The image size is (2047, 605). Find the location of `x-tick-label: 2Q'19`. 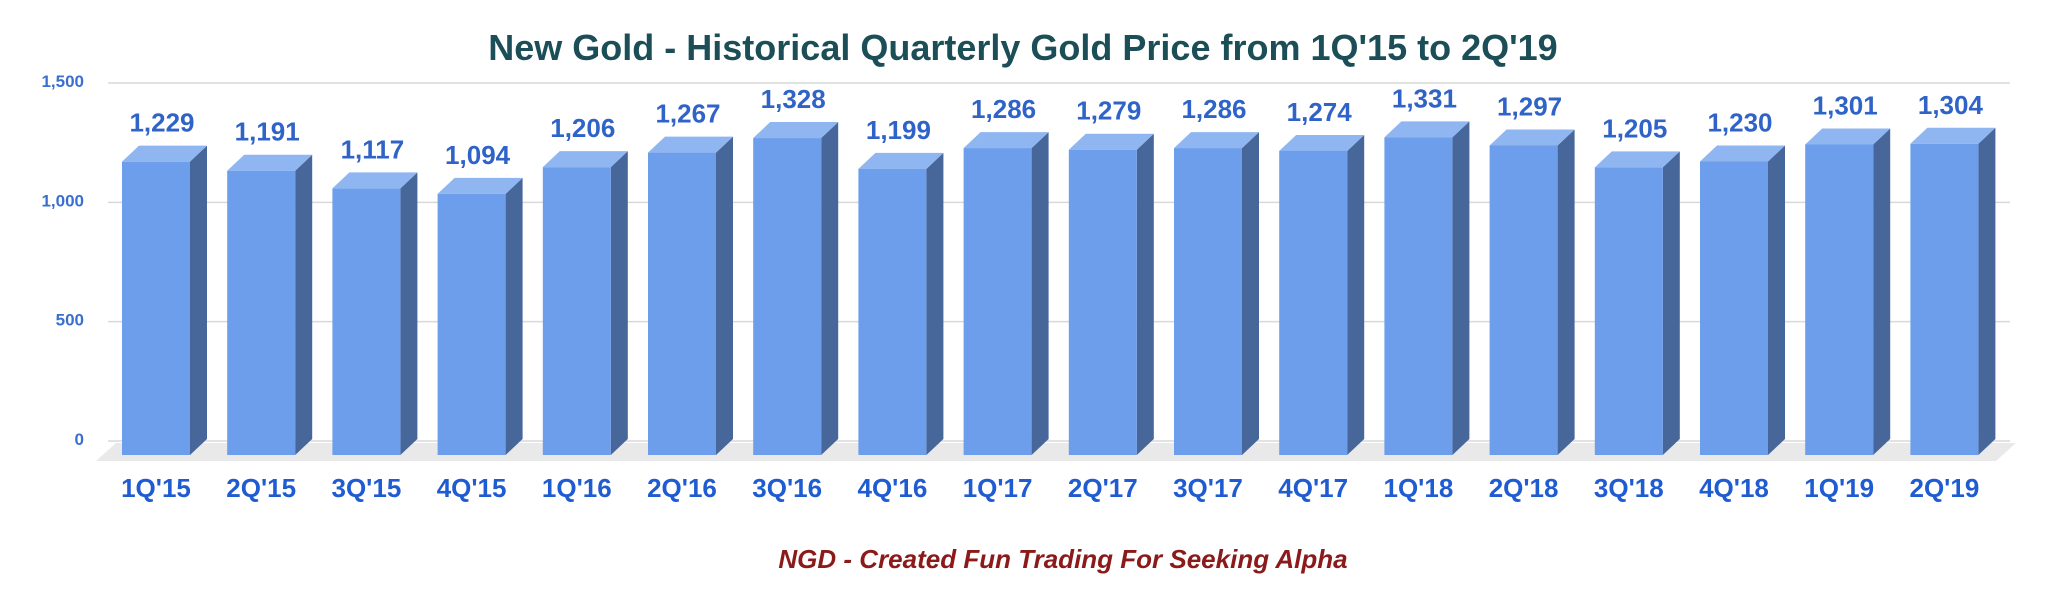

x-tick-label: 2Q'19 is located at coordinates (1945, 488).